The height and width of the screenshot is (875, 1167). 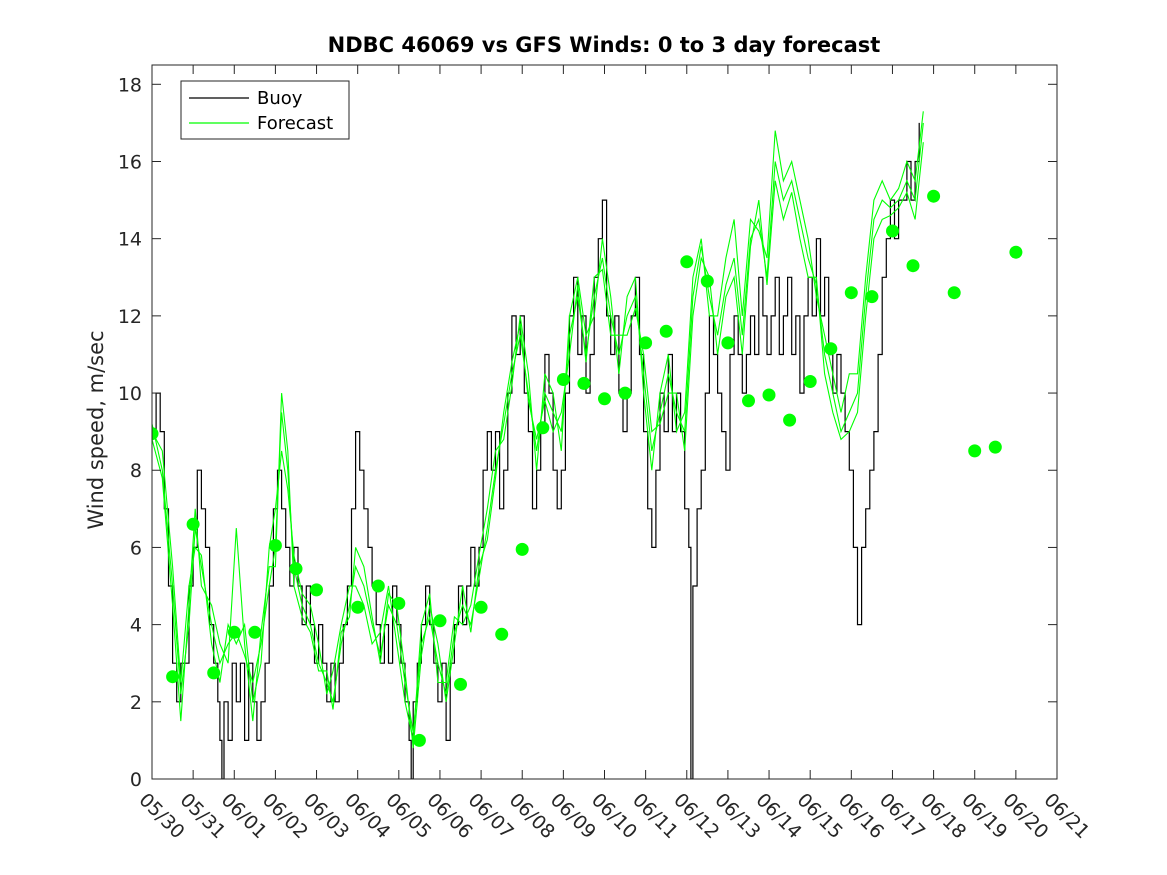 What do you see at coordinates (130, 240) in the screenshot?
I see `y-tick-label: 14` at bounding box center [130, 240].